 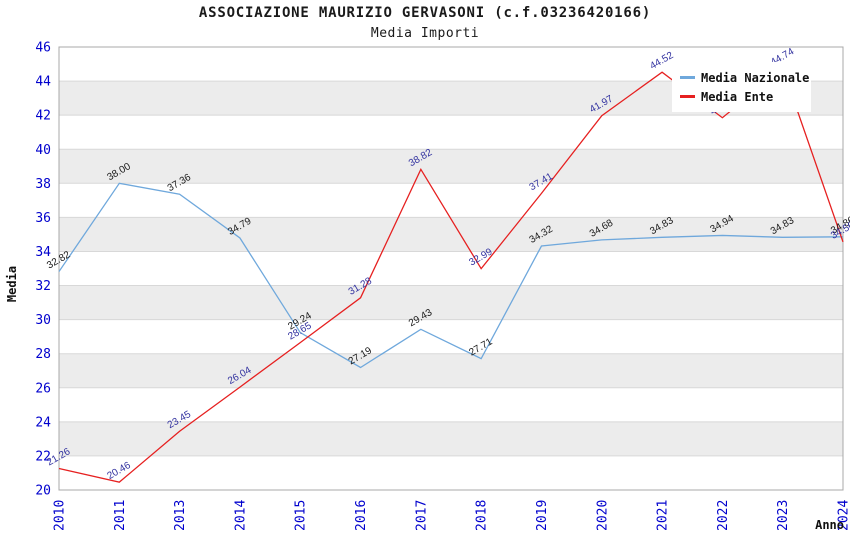 What do you see at coordinates (43, 252) in the screenshot?
I see `y-tick-label: 34` at bounding box center [43, 252].